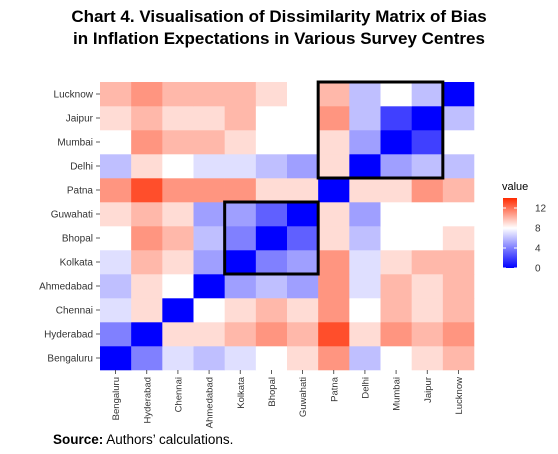 The width and height of the screenshot is (558, 454). I want to click on heatmap-cell-guwahati-kolkata, so click(240, 214).